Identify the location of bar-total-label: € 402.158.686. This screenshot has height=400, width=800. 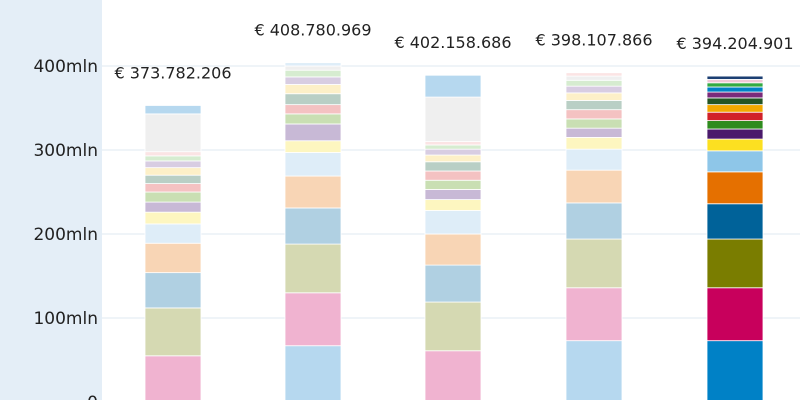
(452, 42).